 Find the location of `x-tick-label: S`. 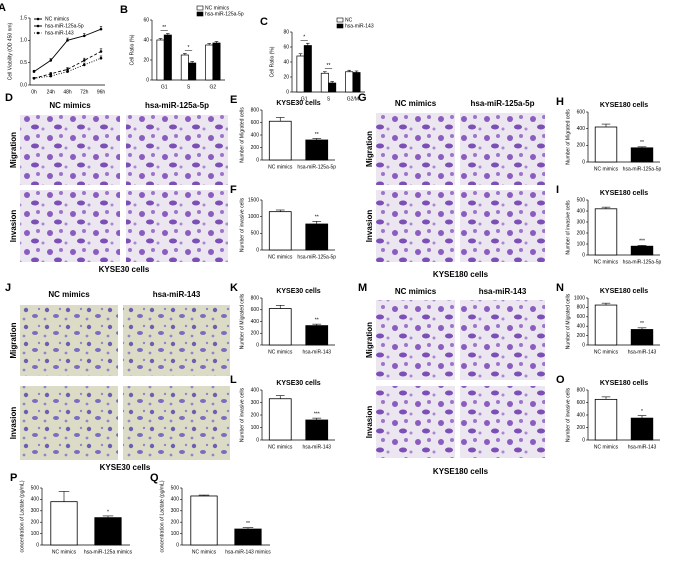

x-tick-label: S is located at coordinates (189, 87).